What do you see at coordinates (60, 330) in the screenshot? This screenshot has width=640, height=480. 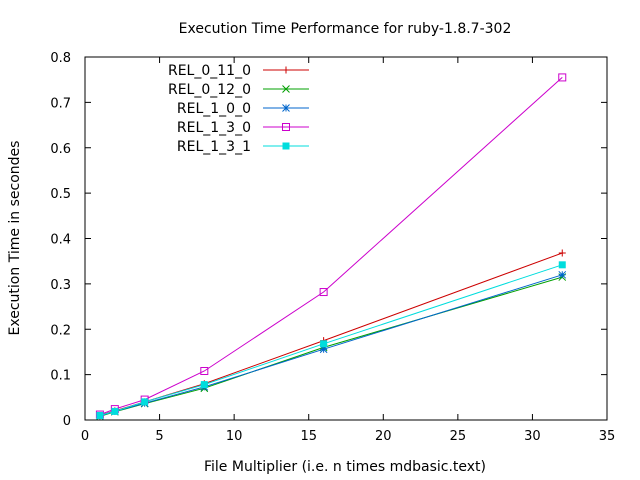 I see `y-tick-label: 0.2` at bounding box center [60, 330].